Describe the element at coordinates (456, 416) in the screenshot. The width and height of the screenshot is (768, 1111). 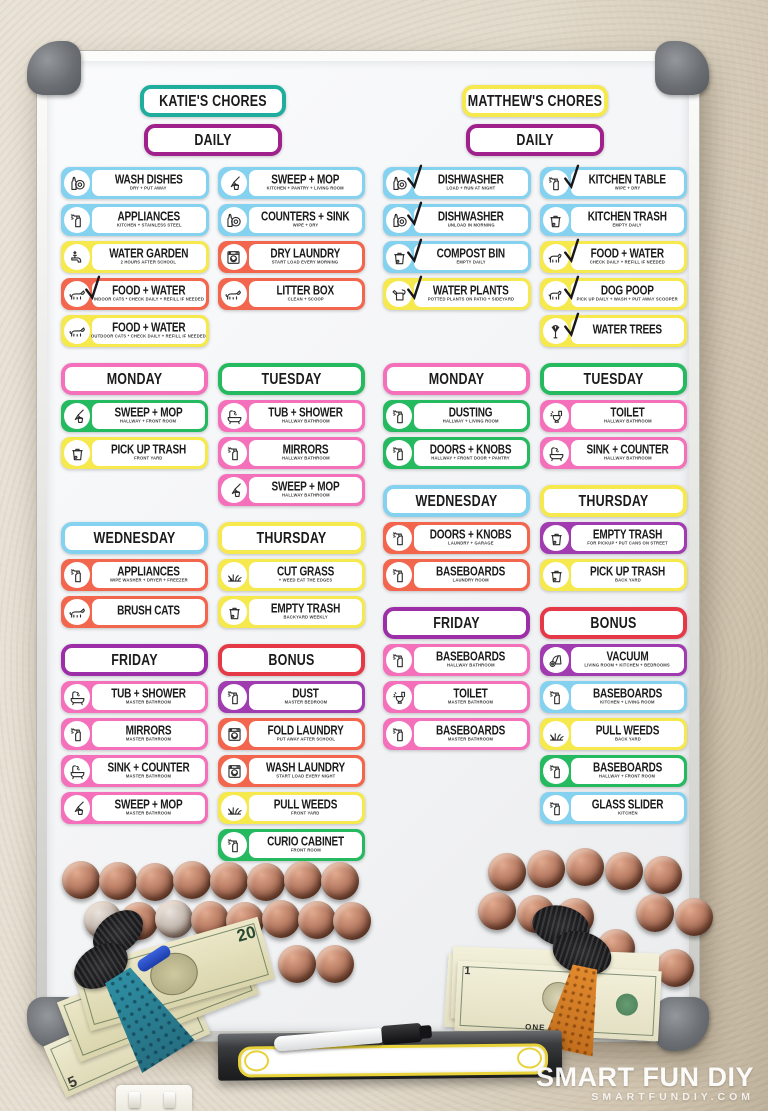
I see `chore-magnet-dusting: DUSTING HALLWAY + LIVING ROOM` at that location.